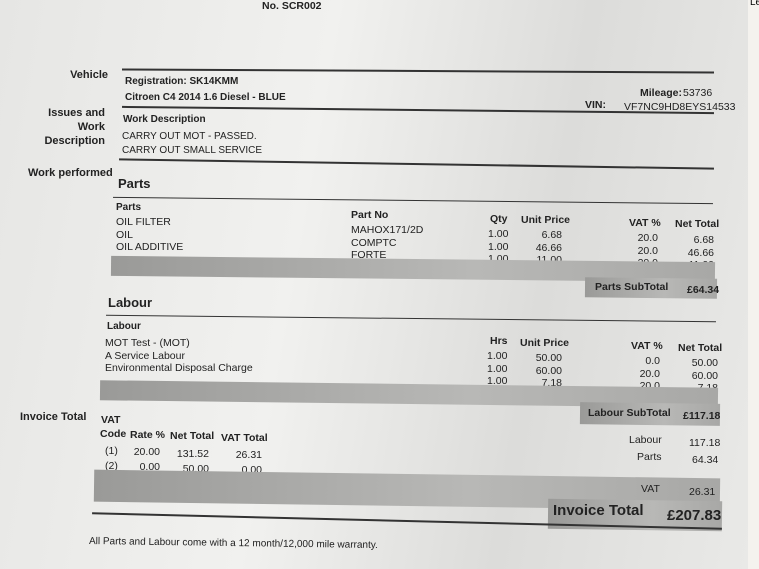 The image size is (759, 569). What do you see at coordinates (370, 215) in the screenshot?
I see `parts-header-part-no: Part No` at bounding box center [370, 215].